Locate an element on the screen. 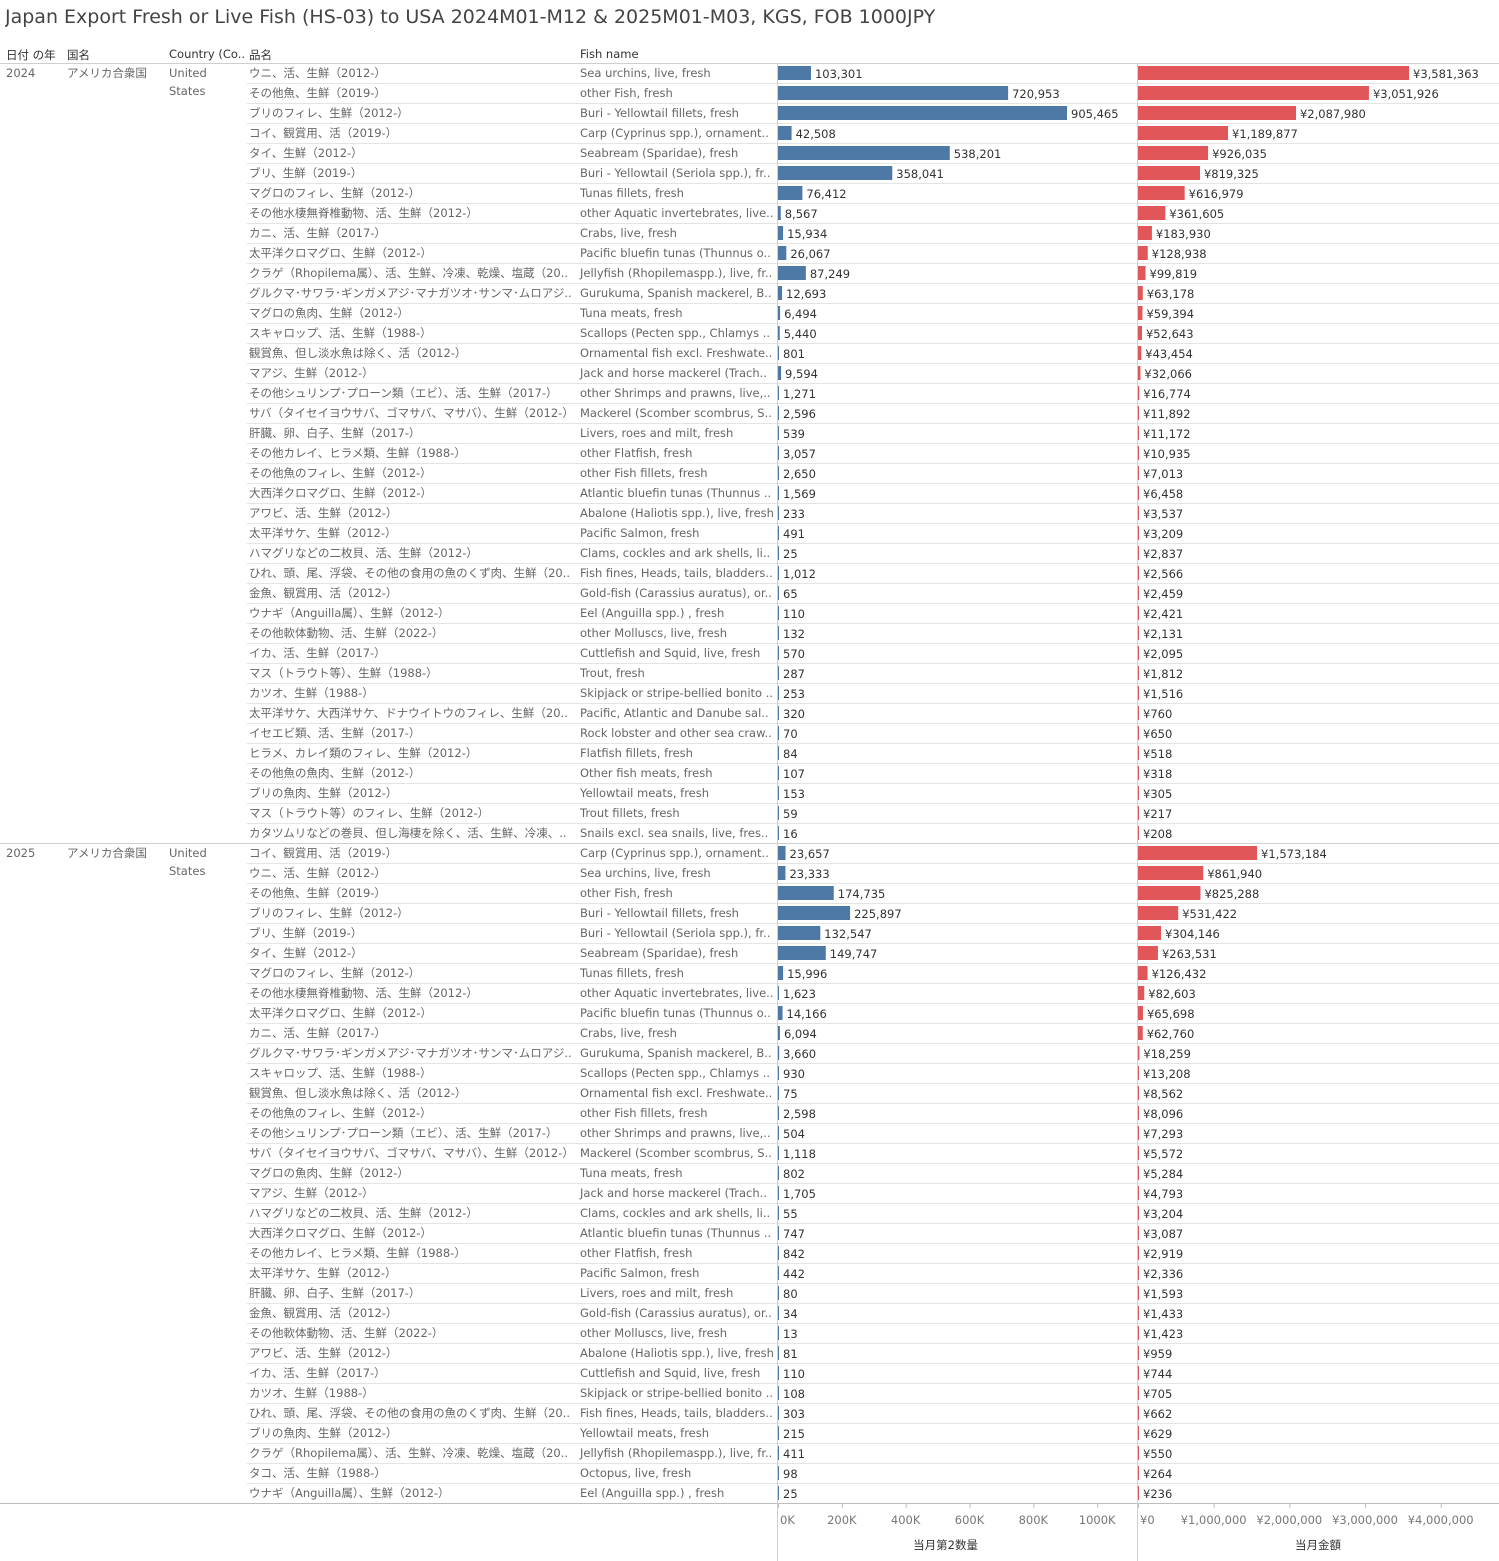 Image resolution: width=1499 pixels, height=1561 pixels. quantity-label: 16 is located at coordinates (790, 834).